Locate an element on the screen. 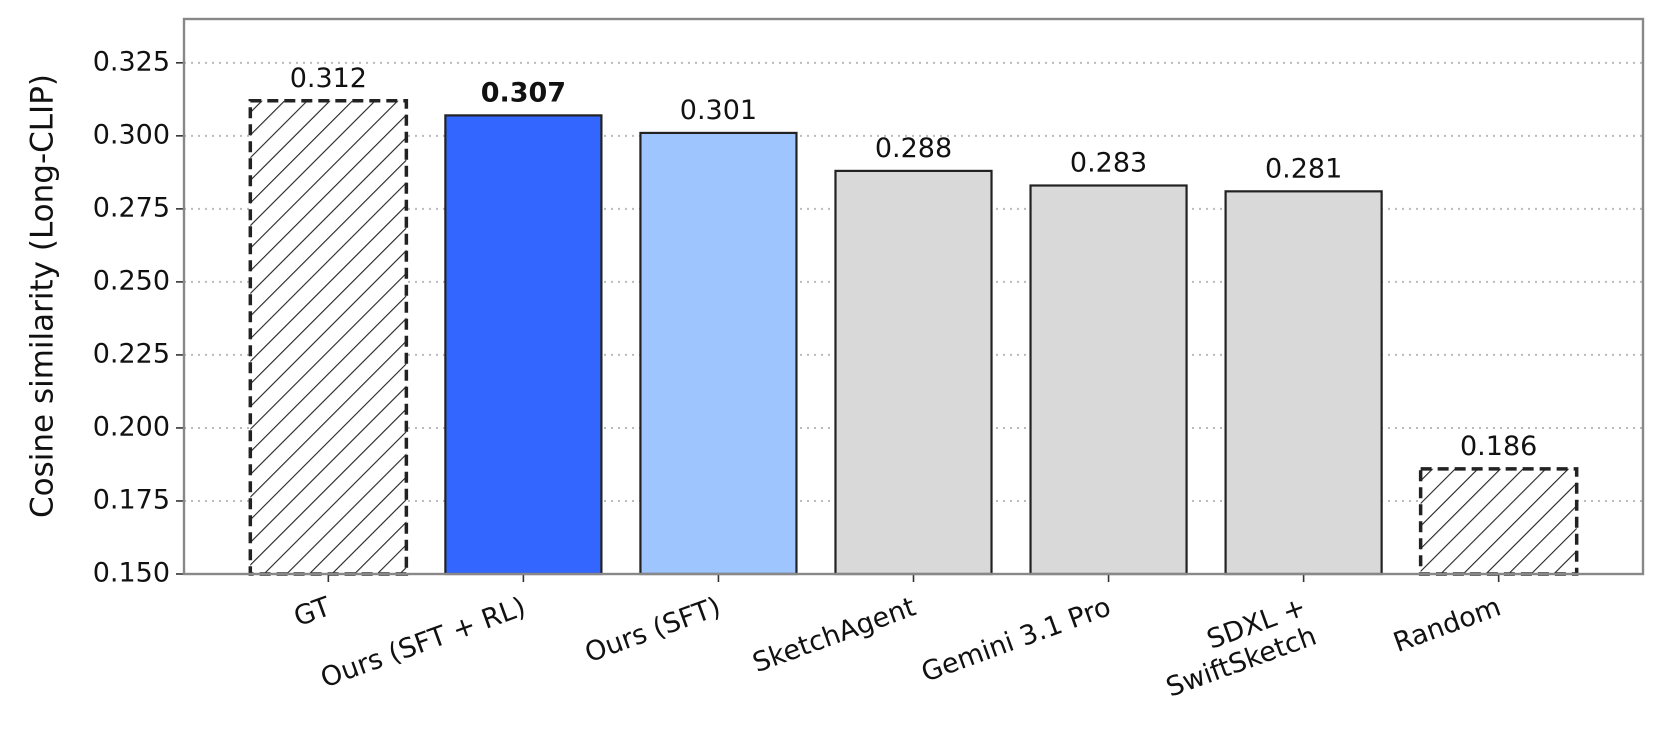  y-tick-label: 0.150 is located at coordinates (131, 573).